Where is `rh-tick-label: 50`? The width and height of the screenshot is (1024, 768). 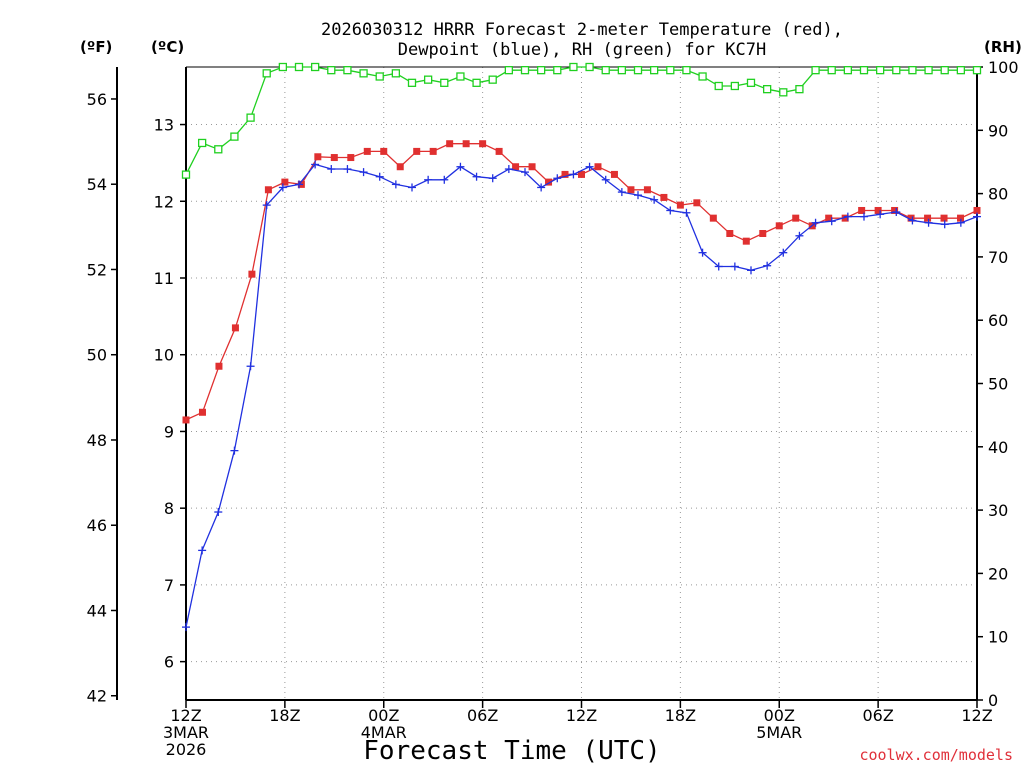
rh-tick-label: 50 is located at coordinates (998, 384).